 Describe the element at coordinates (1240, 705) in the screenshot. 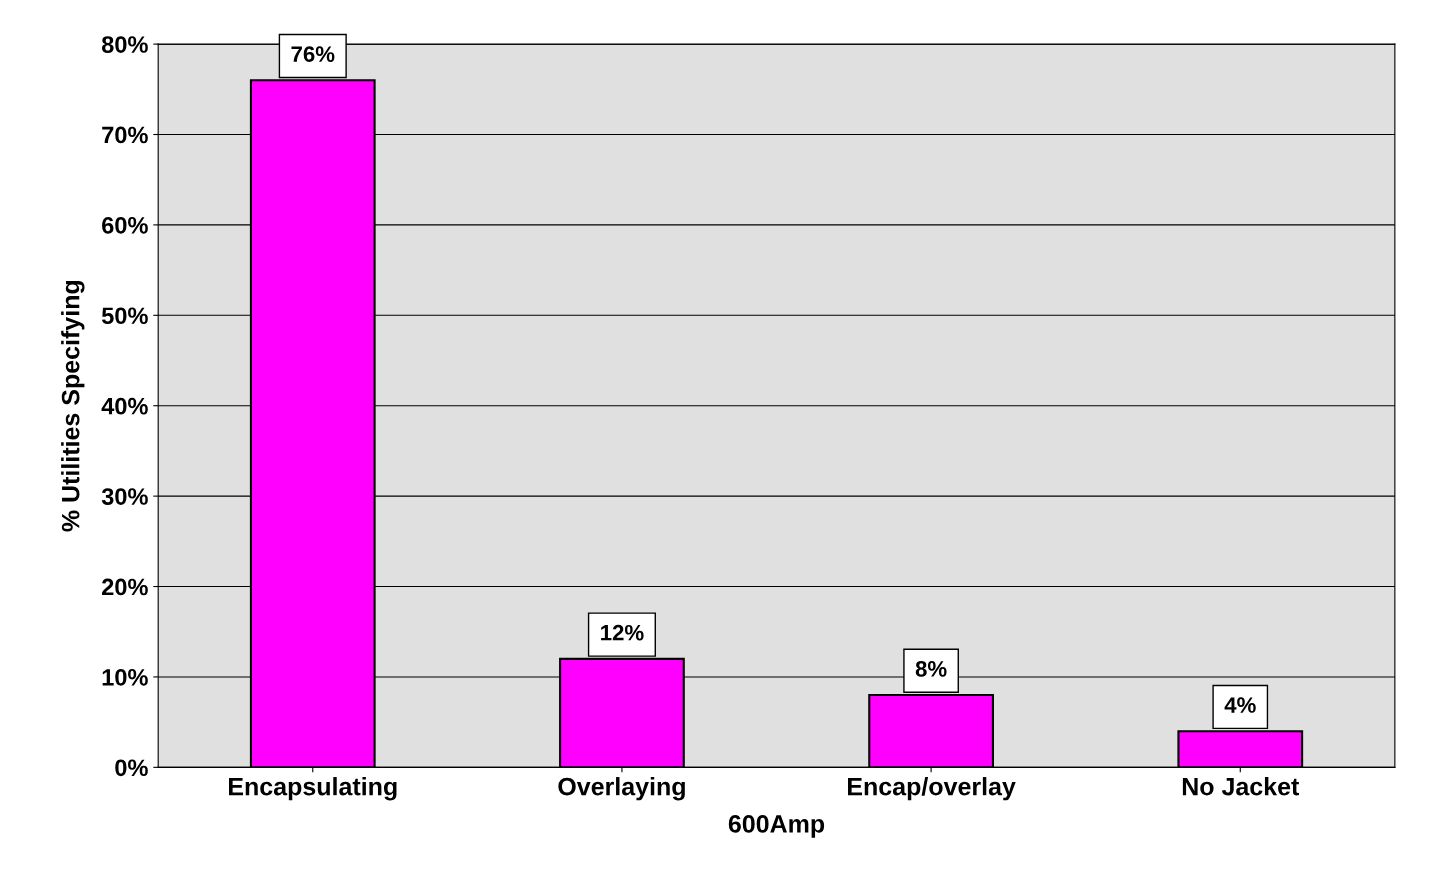

I see `data-label: 4%` at that location.